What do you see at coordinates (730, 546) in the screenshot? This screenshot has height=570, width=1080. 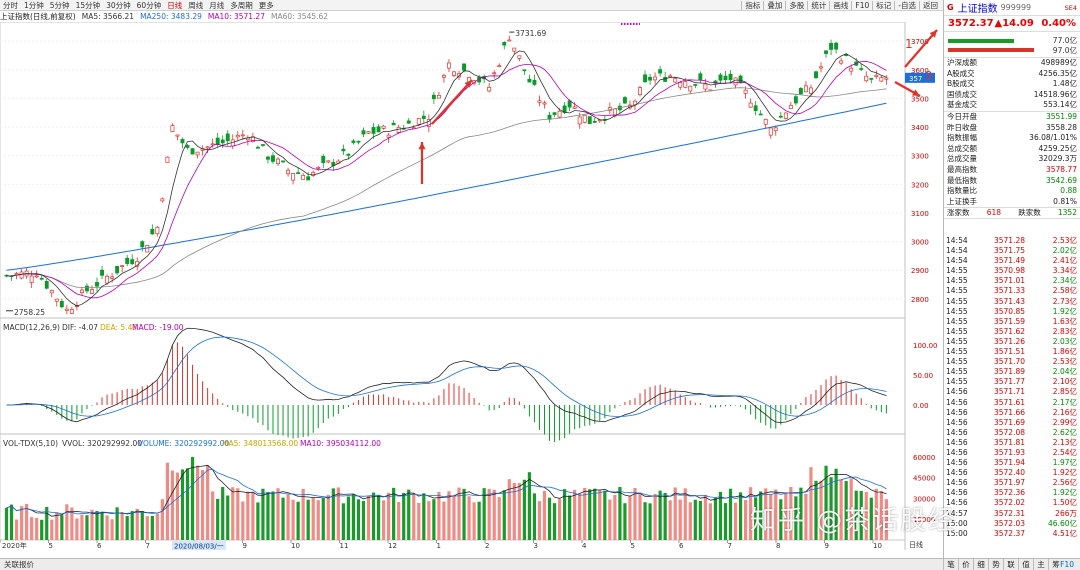 I see `x-axis-label: 7` at bounding box center [730, 546].